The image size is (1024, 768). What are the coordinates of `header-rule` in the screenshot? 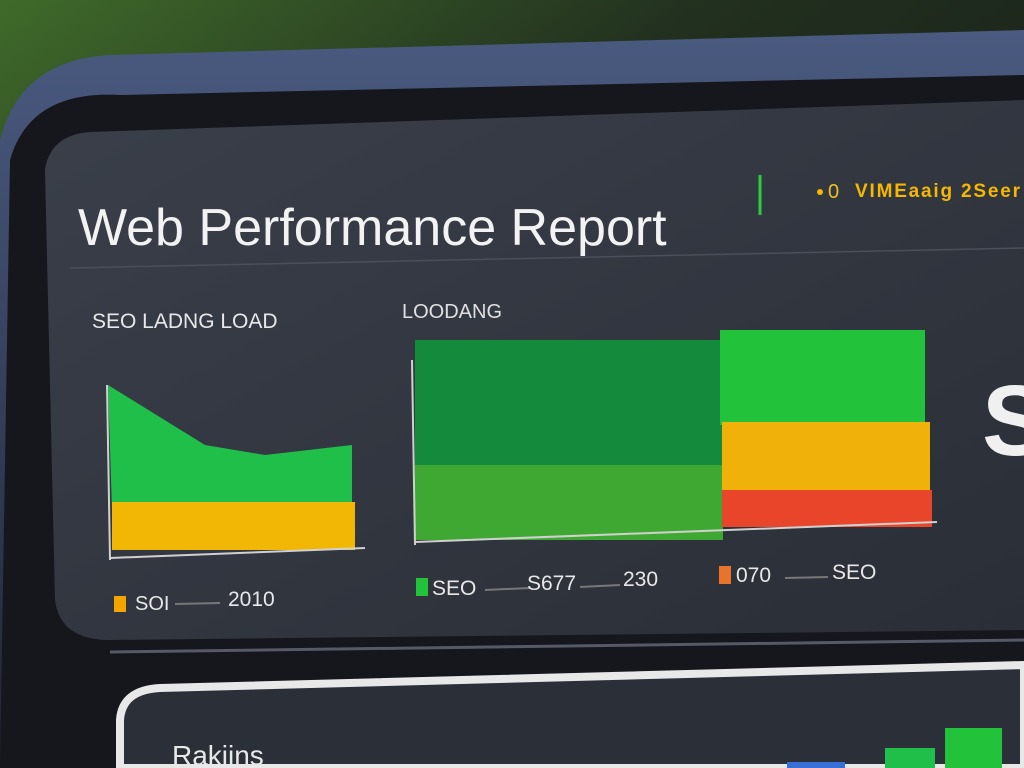 It's located at (546, 258).